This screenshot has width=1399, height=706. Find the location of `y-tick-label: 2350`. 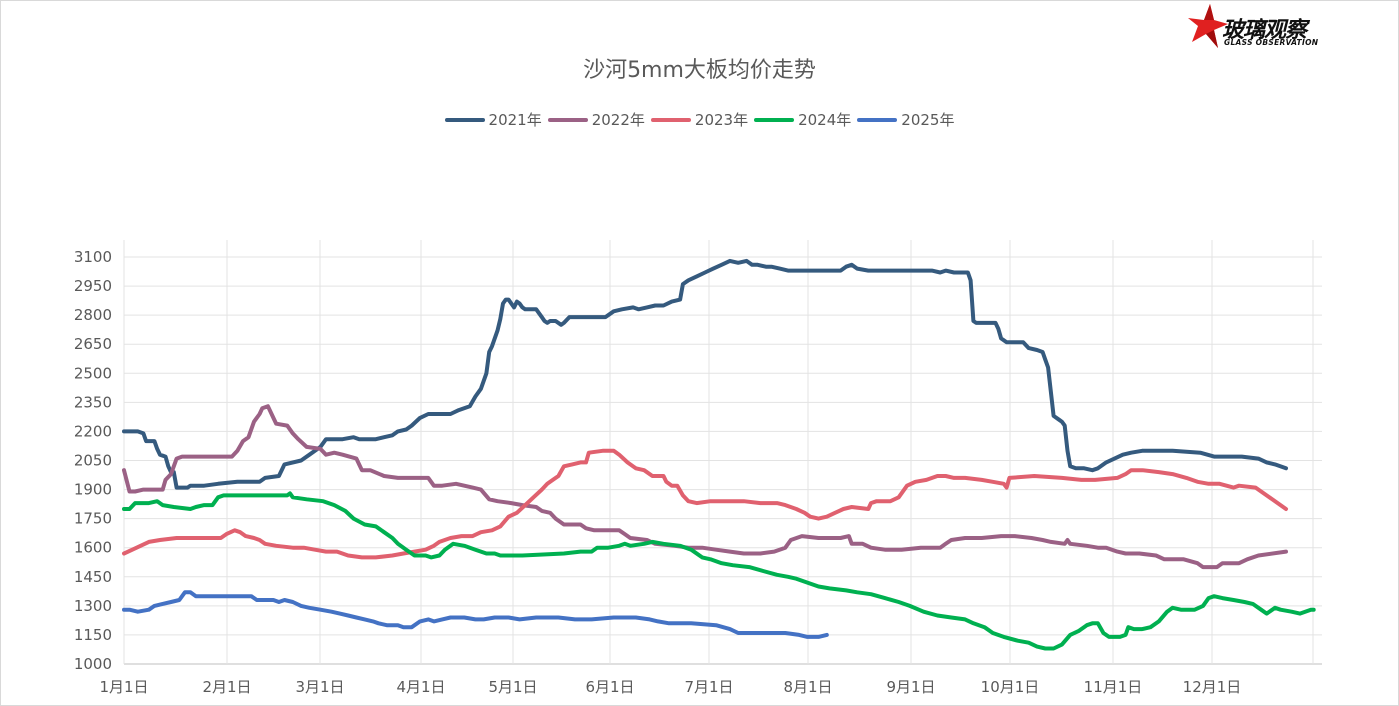

y-tick-label: 2350 is located at coordinates (93, 402).